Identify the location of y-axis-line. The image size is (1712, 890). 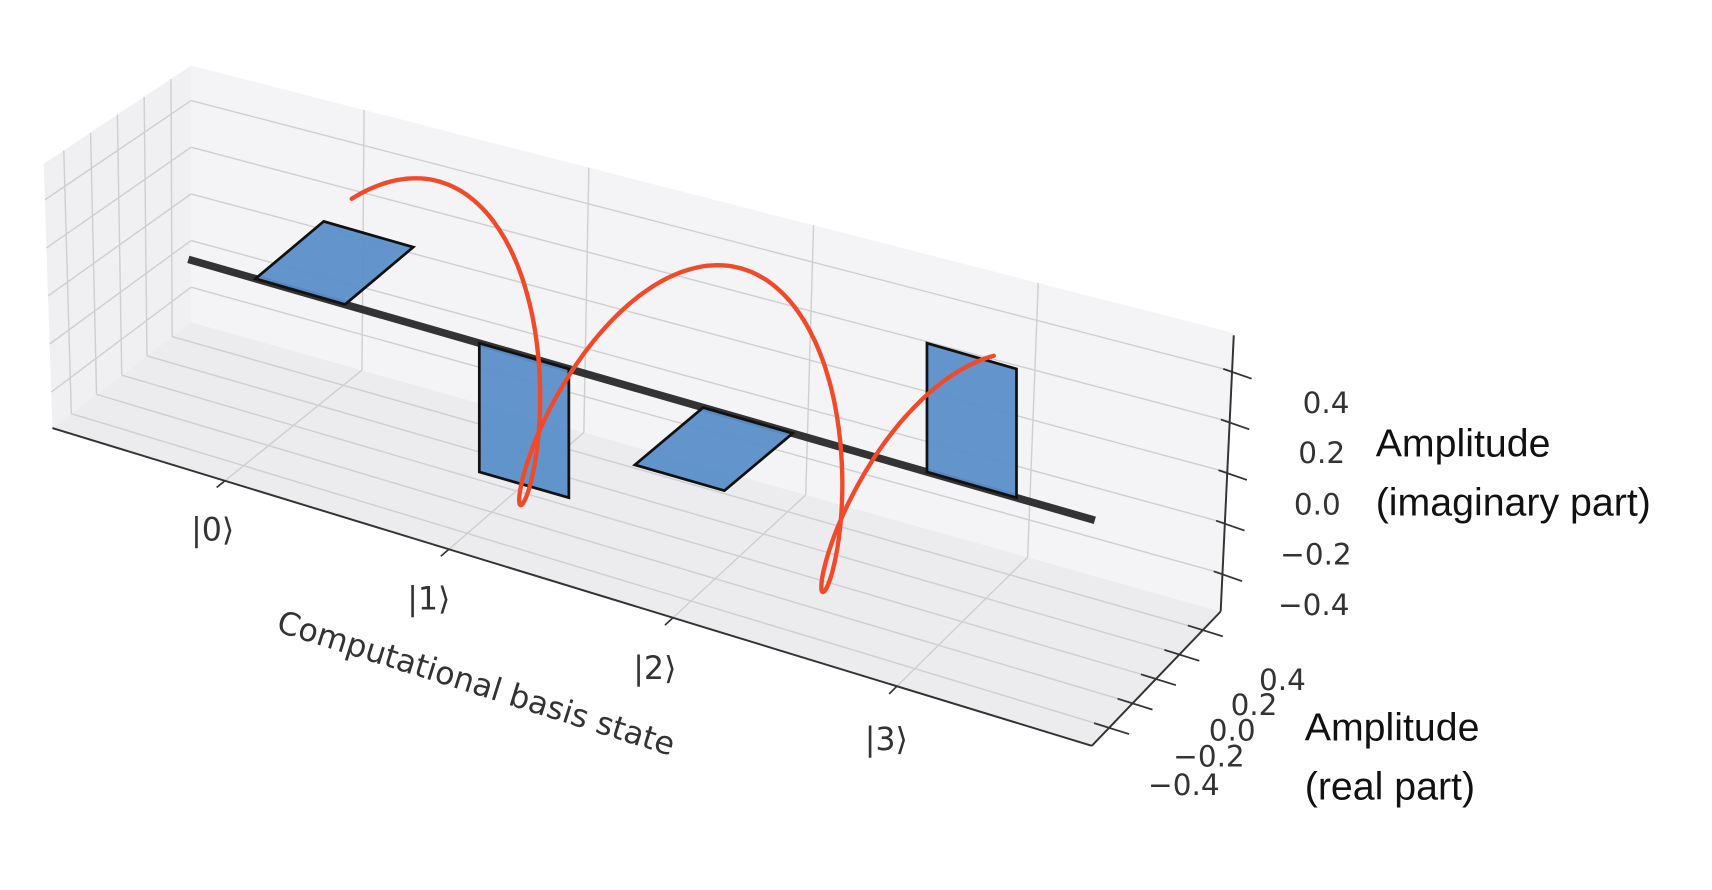
(1156, 678).